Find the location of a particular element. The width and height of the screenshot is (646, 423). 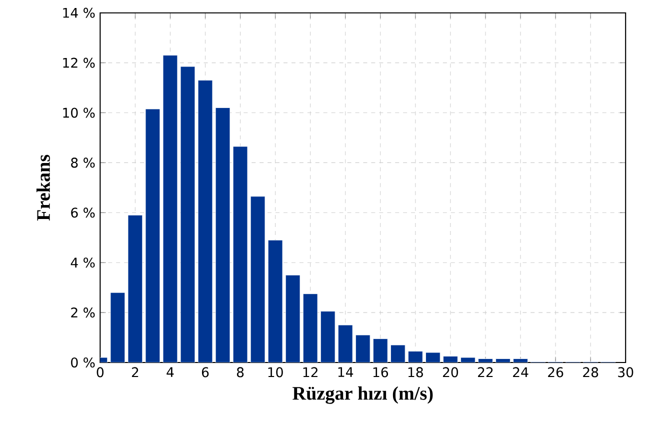

x-tick-label: 28 is located at coordinates (590, 372).